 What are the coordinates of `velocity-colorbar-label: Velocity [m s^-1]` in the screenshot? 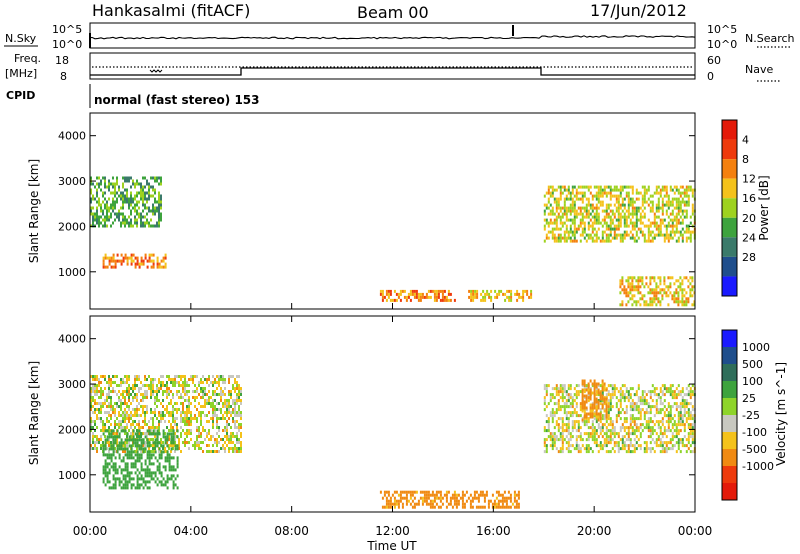 It's located at (781, 414).